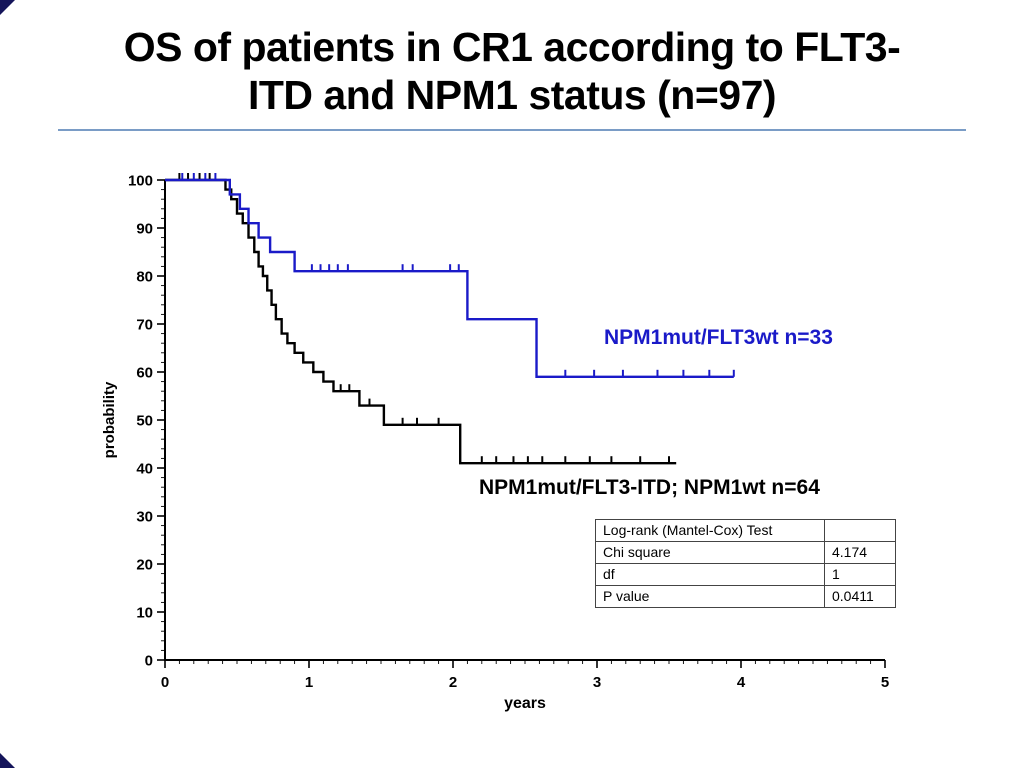  I want to click on y-axis-label: probability, so click(109, 419).